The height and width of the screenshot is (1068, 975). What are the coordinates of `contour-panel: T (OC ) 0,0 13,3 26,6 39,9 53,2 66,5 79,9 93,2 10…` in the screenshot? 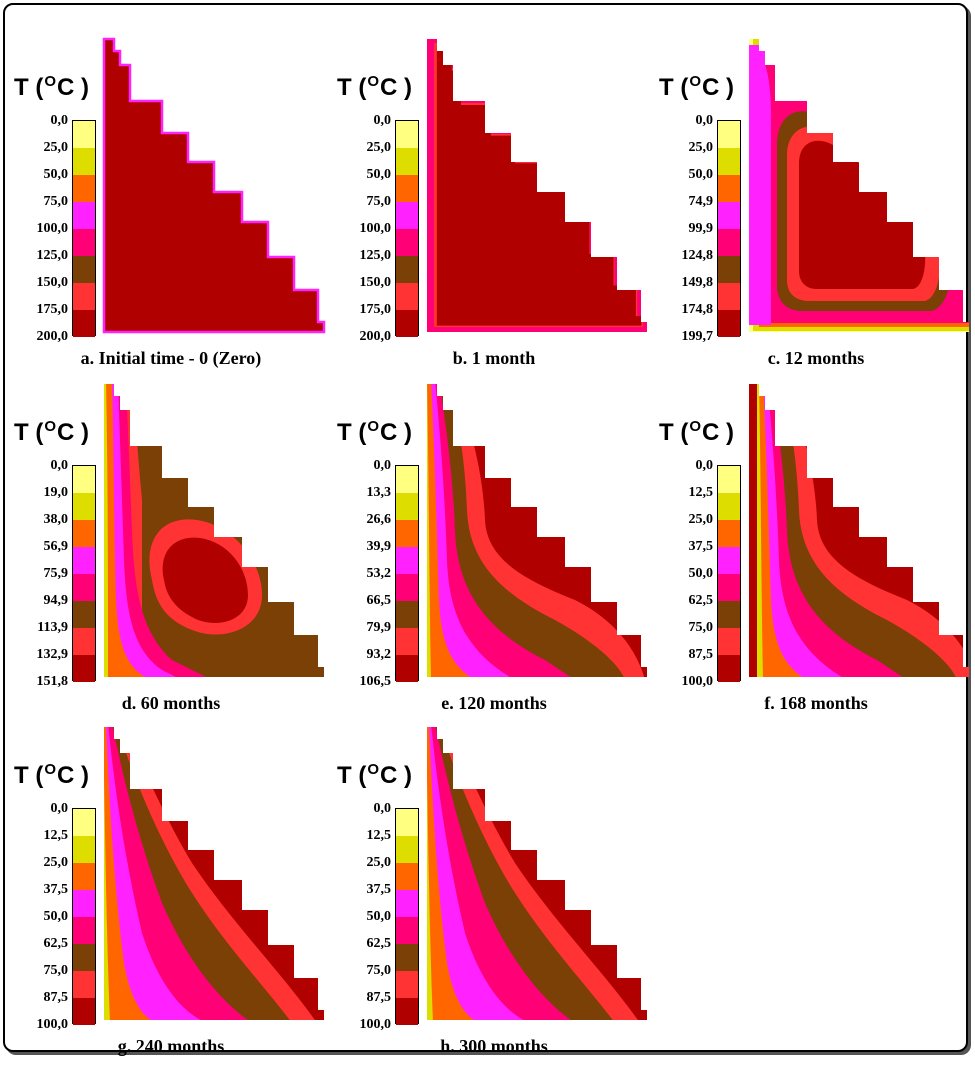 It's located at (494, 552).